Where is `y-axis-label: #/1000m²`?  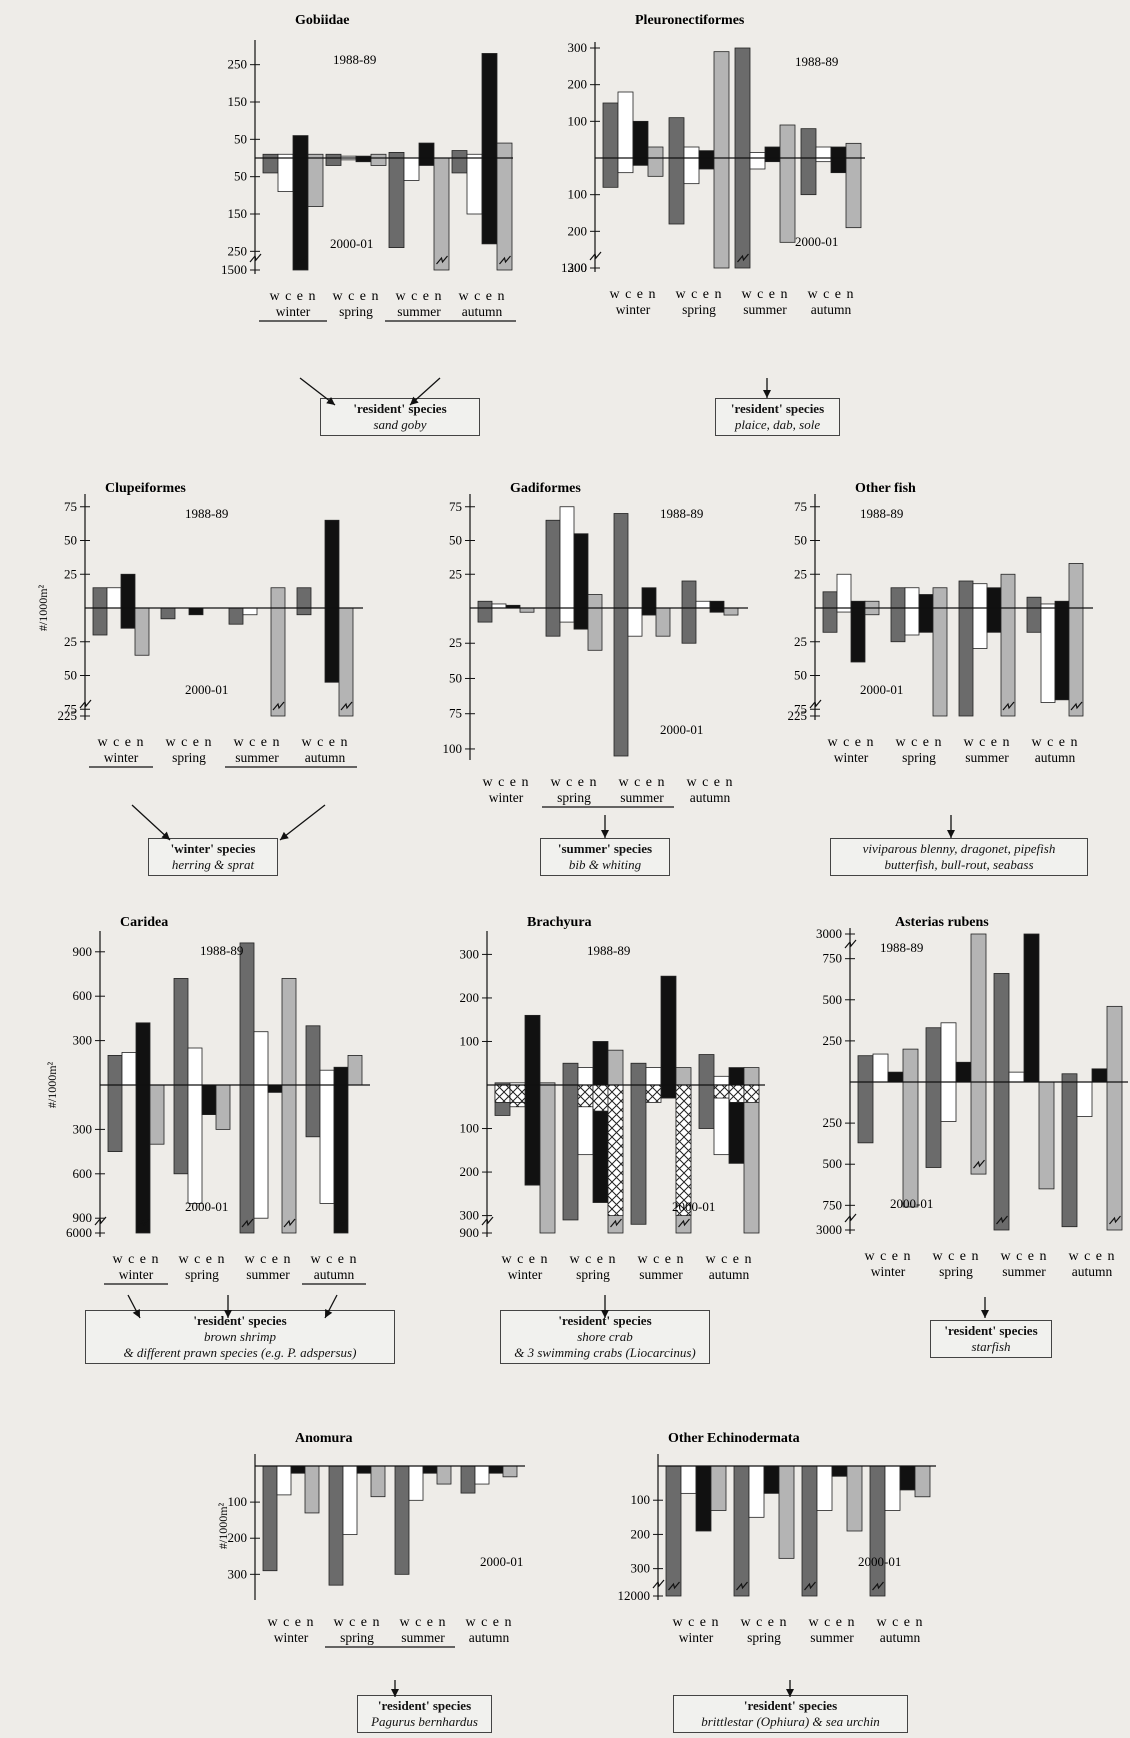 y-axis-label: #/1000m² is located at coordinates (223, 1525).